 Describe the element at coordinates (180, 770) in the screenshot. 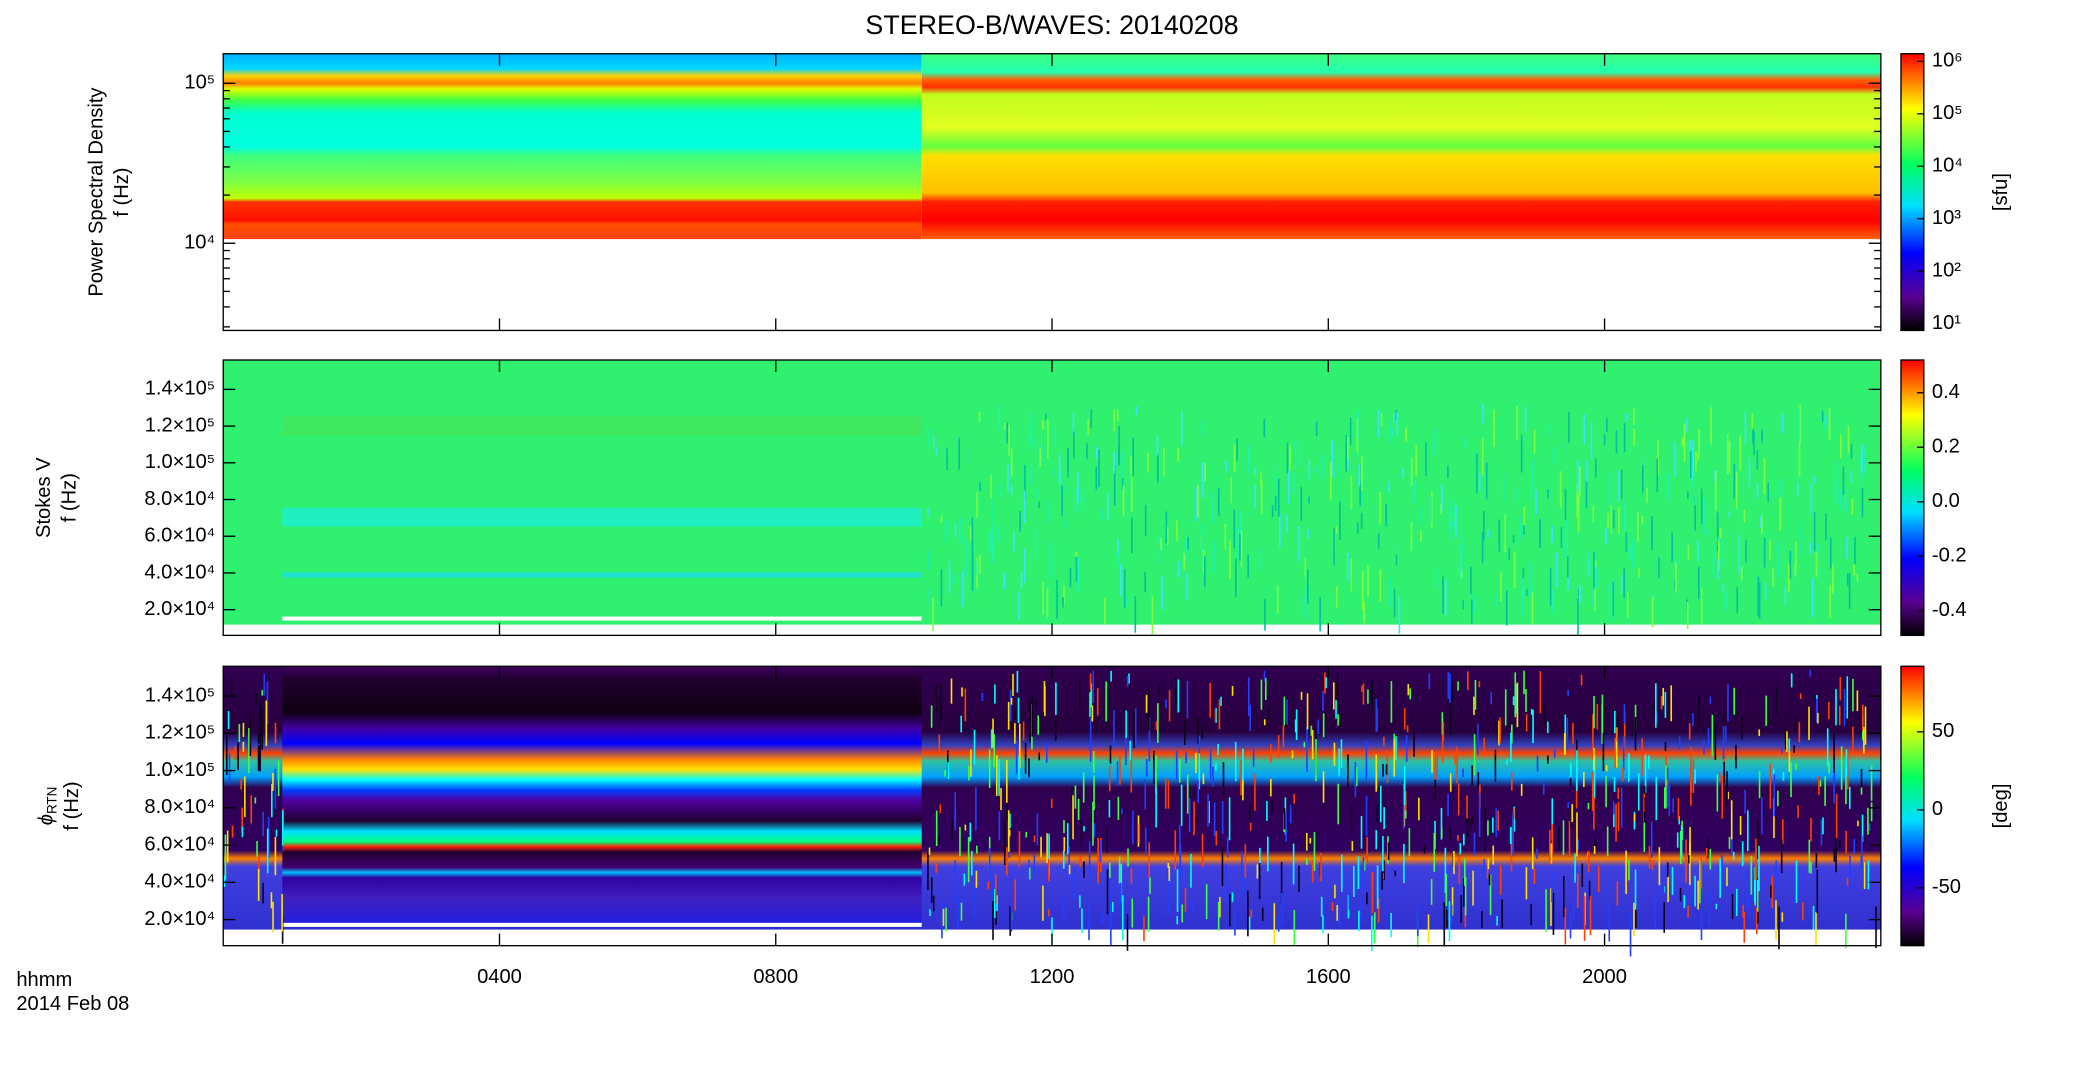

I see `y-tick-label: 1.0×10⁵` at that location.